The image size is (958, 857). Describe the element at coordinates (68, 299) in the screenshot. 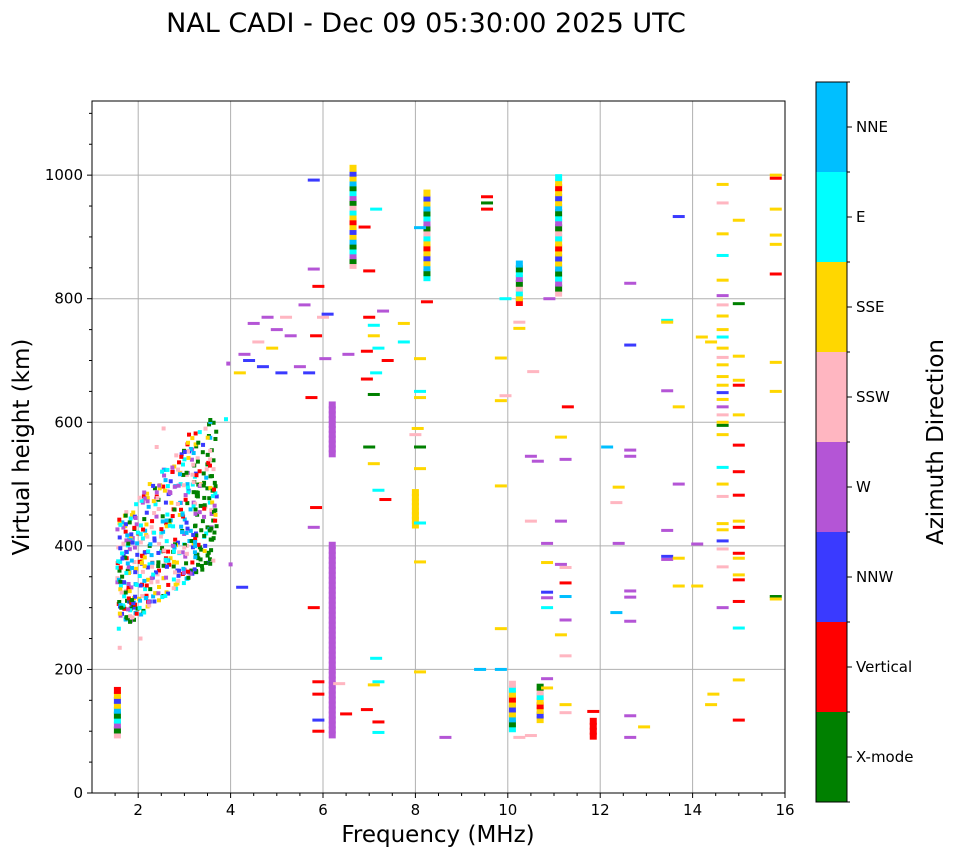

I see `y-tick-label: 800` at that location.